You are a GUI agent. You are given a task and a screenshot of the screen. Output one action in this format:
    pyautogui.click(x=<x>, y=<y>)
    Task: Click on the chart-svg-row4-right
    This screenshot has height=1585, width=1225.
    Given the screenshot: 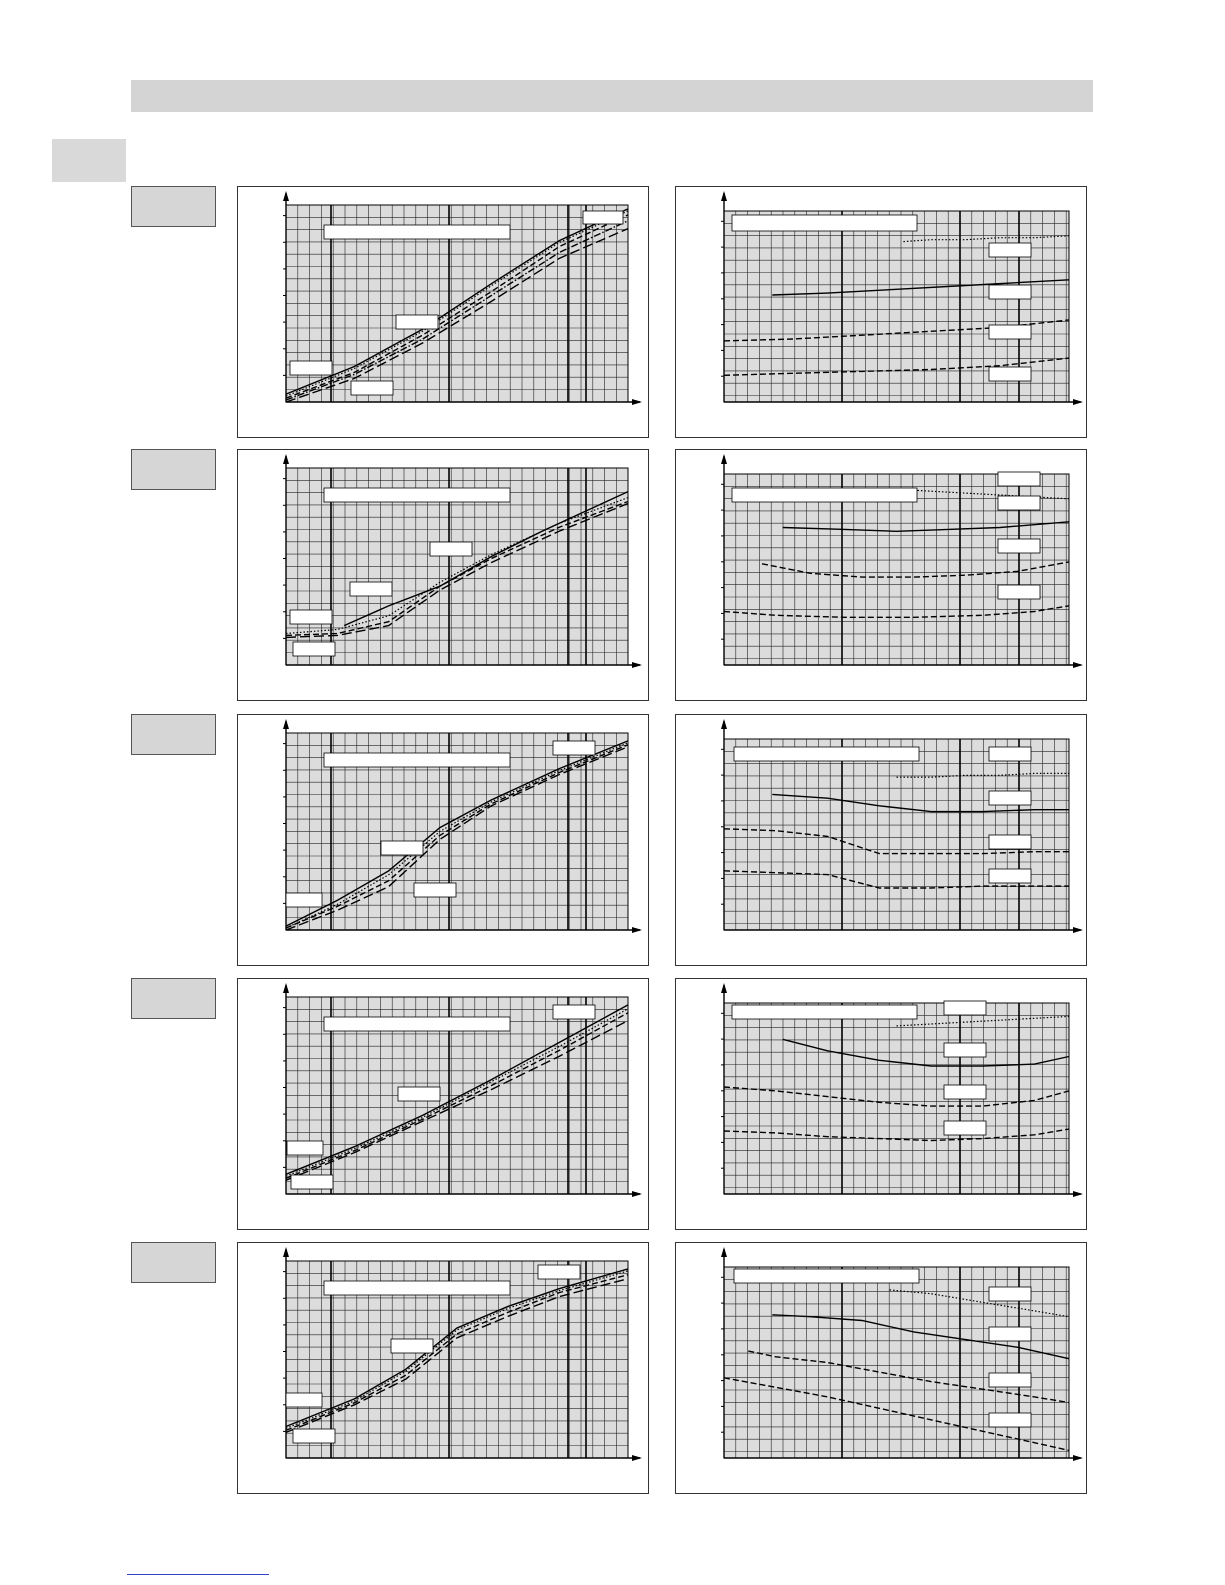 What is the action you would take?
    pyautogui.click(x=902, y=1090)
    